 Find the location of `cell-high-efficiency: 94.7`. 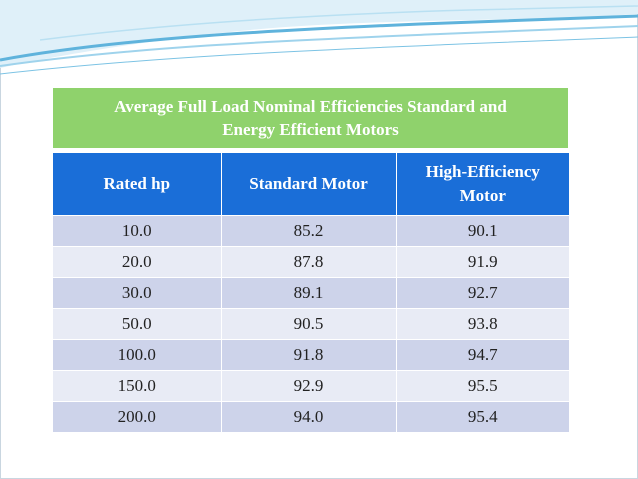

cell-high-efficiency: 94.7 is located at coordinates (482, 355).